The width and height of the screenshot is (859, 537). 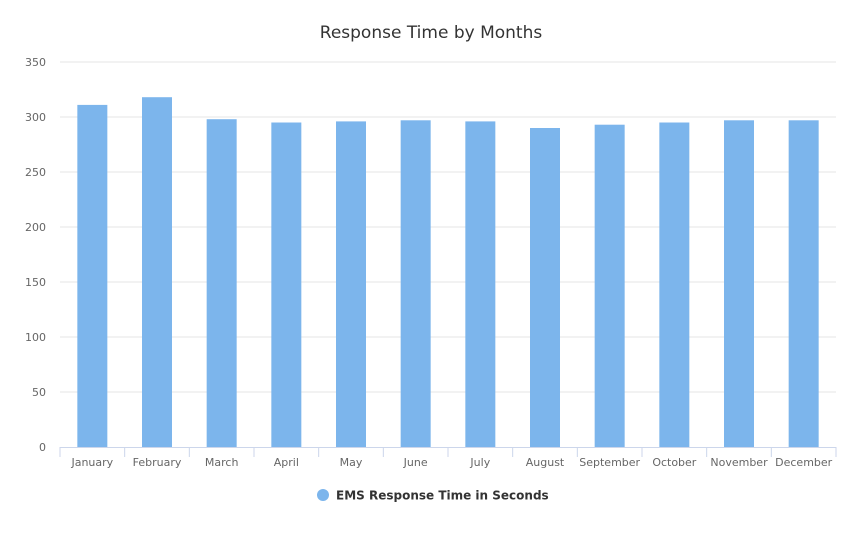 What do you see at coordinates (545, 462) in the screenshot?
I see `x-tick-label: August` at bounding box center [545, 462].